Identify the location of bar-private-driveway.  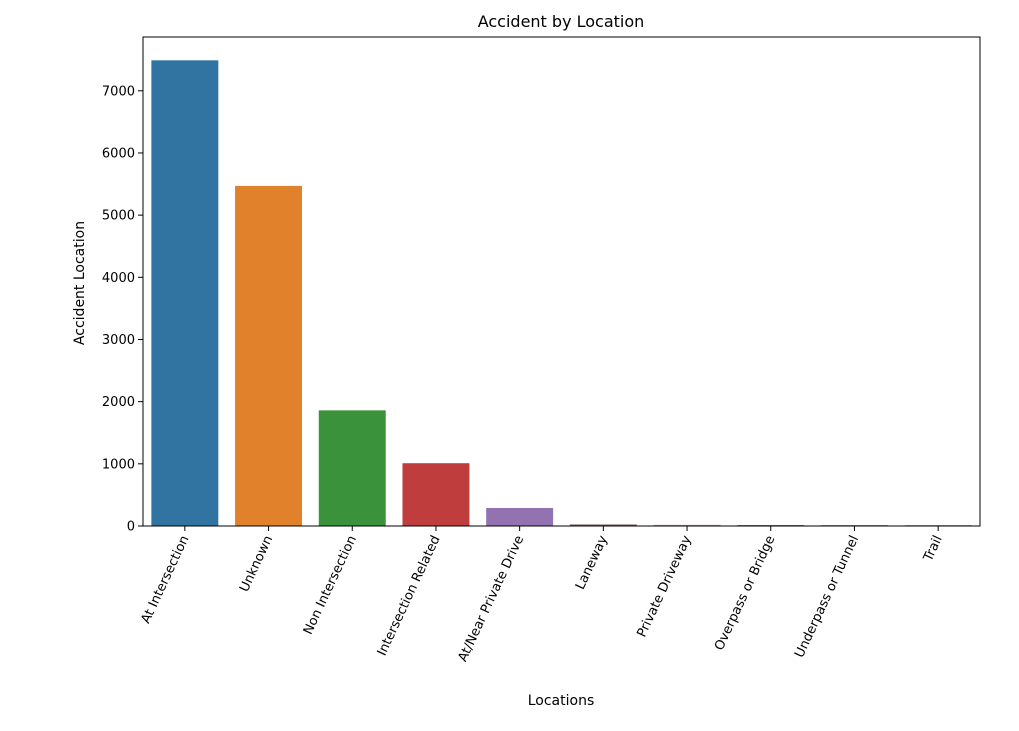
(687, 525).